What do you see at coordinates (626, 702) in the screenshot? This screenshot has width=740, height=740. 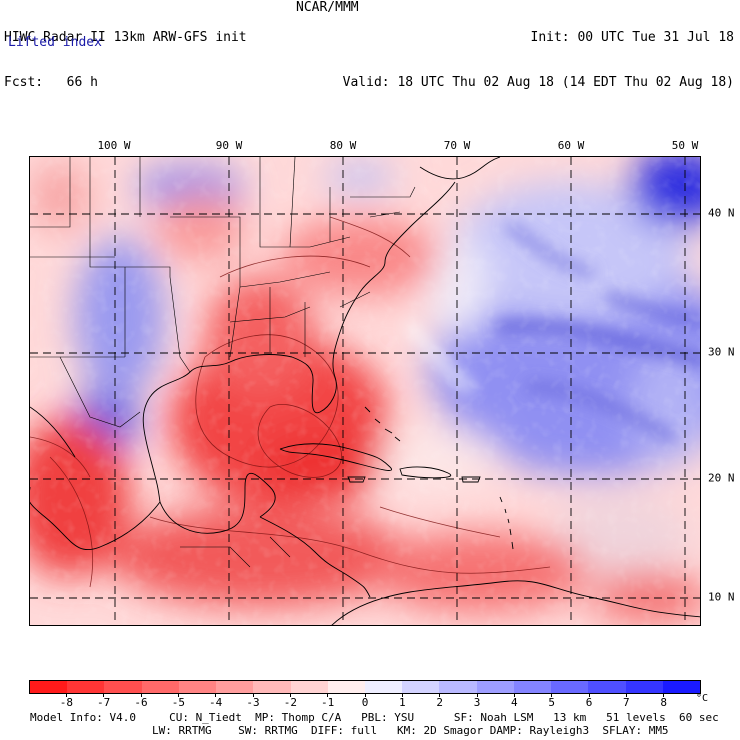 I see `colorbar-label: 7` at bounding box center [626, 702].